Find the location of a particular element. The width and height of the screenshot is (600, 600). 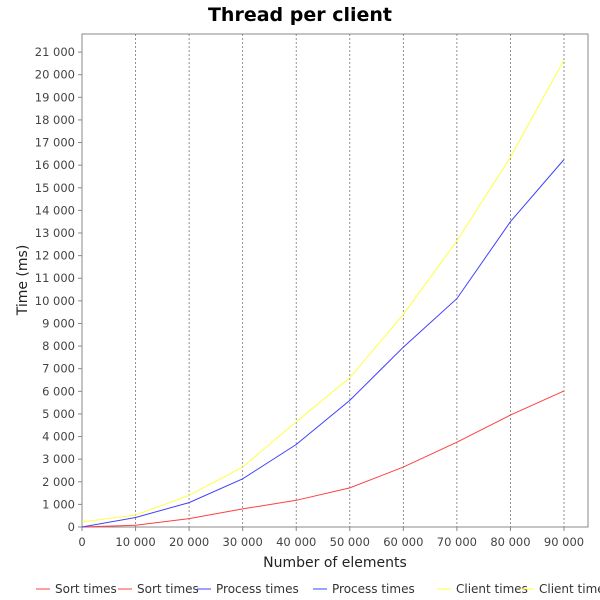

x-tick-label: 20 000 is located at coordinates (189, 542).